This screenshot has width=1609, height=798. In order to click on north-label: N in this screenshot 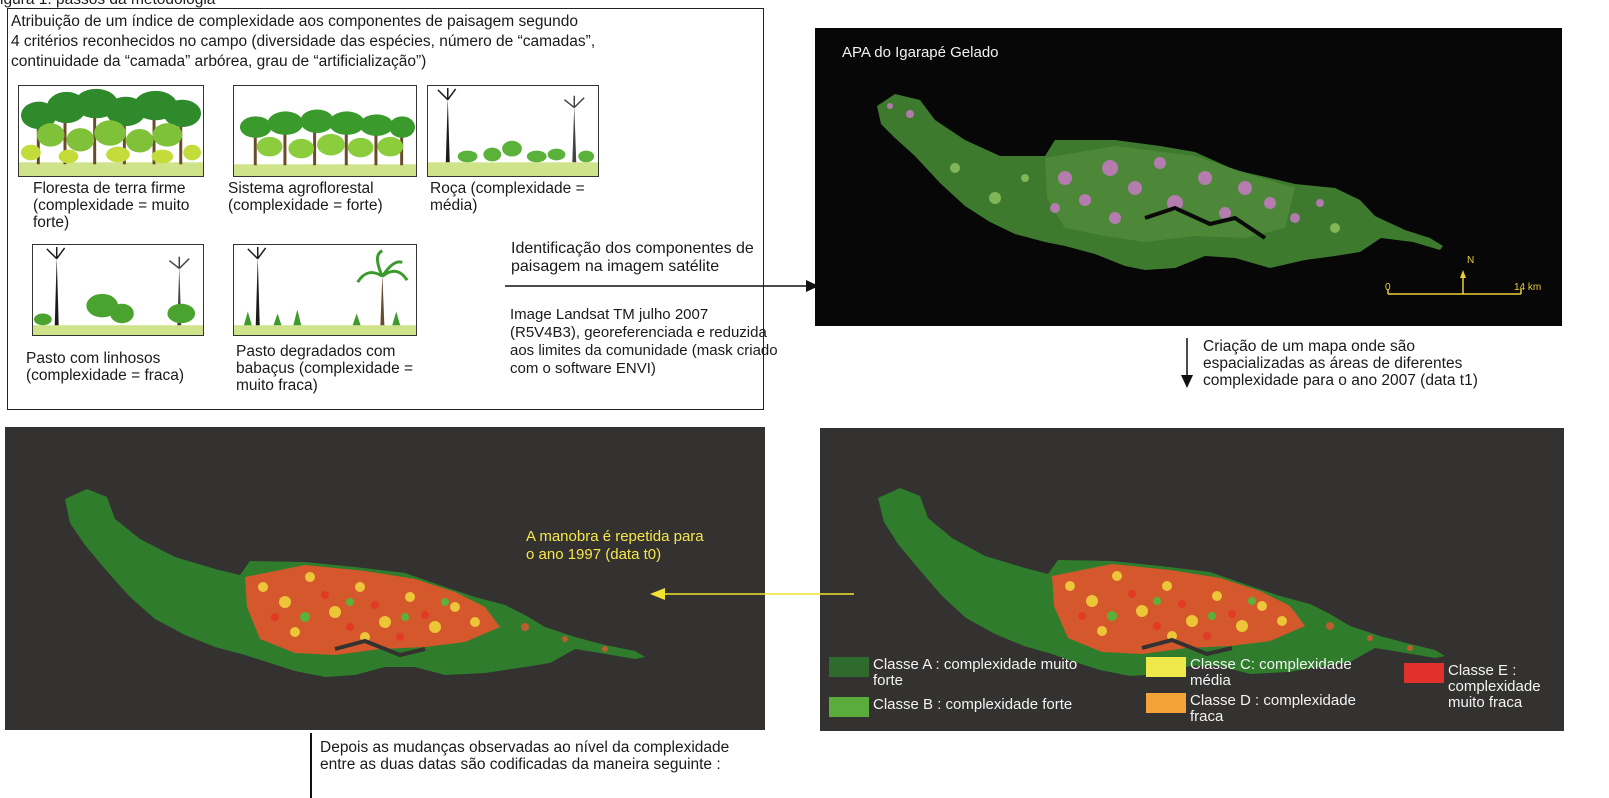, I will do `click(1471, 260)`.